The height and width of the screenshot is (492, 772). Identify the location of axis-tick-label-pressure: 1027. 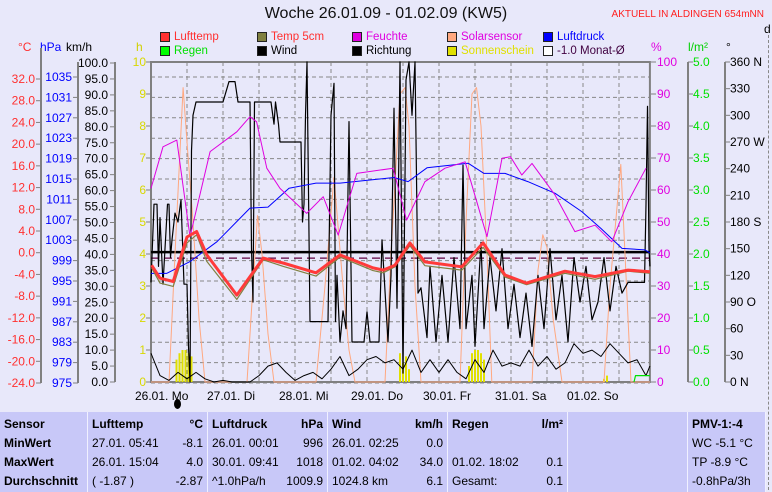
(58, 118).